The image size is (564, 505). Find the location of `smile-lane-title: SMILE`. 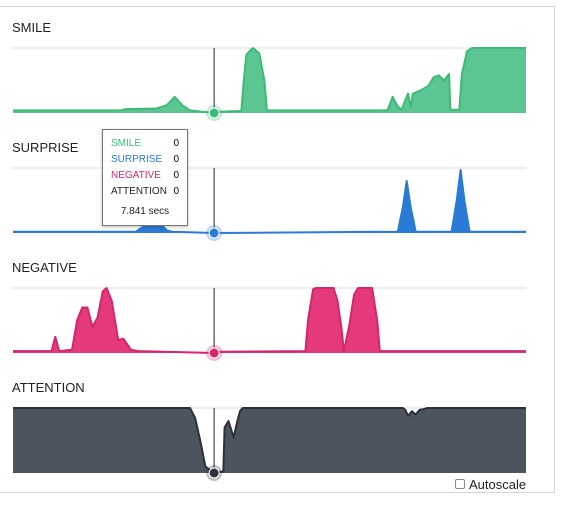

smile-lane-title: SMILE is located at coordinates (31, 27).